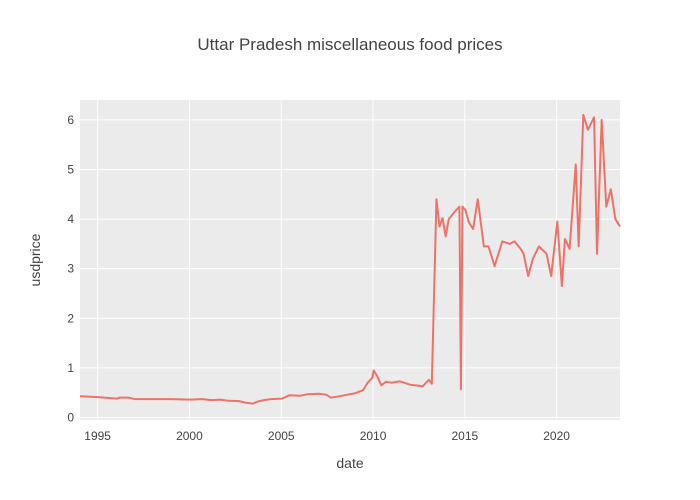 The image size is (700, 500). I want to click on chart-title: Uttar Pradesh miscellaneous food prices, so click(349, 44).